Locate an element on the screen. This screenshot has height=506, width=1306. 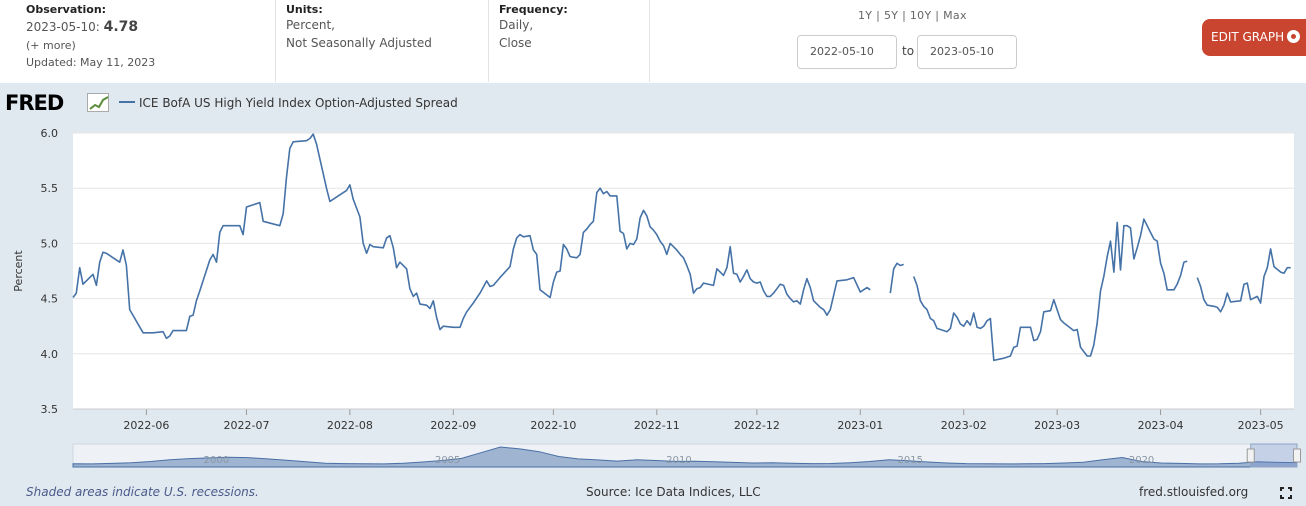
frequency-line1: Daily, is located at coordinates (516, 25).